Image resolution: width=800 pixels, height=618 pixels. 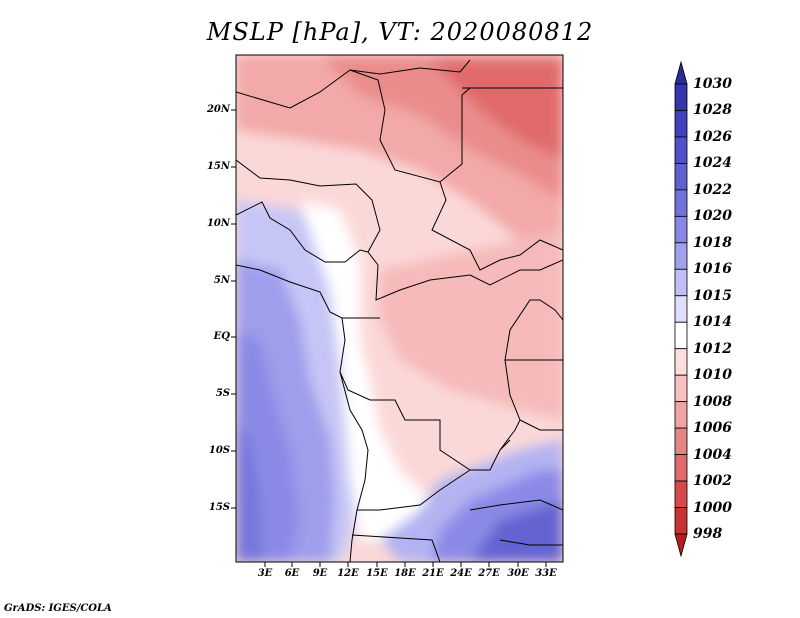 I want to click on colorbar, so click(x=681, y=309).